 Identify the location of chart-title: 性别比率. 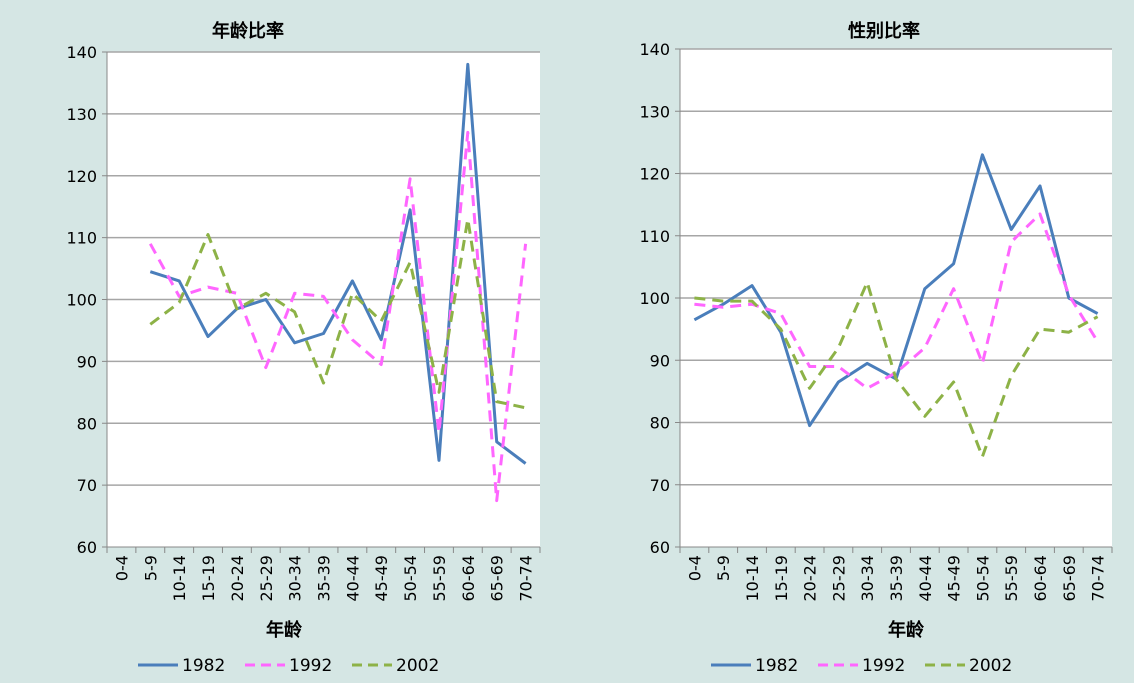
(884, 31).